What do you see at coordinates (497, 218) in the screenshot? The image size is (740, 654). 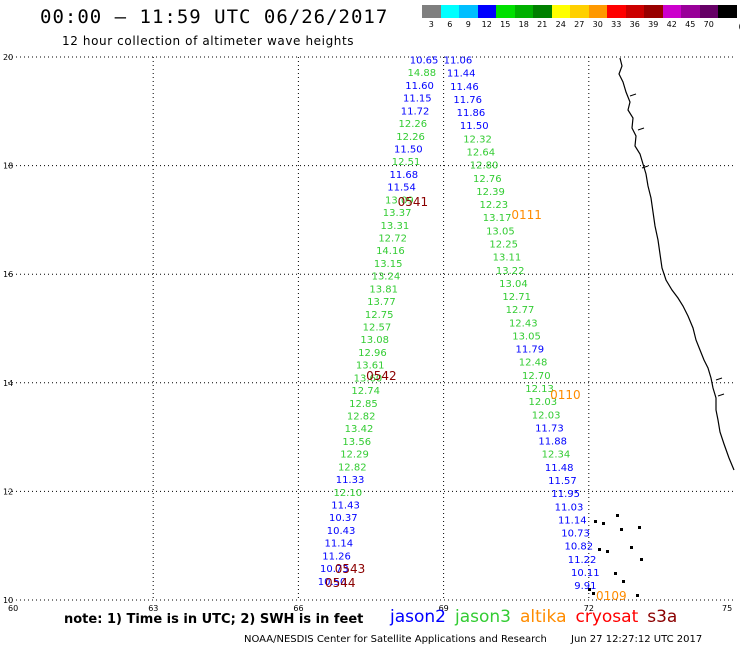 I see `swh-value-label: 13.17` at bounding box center [497, 218].